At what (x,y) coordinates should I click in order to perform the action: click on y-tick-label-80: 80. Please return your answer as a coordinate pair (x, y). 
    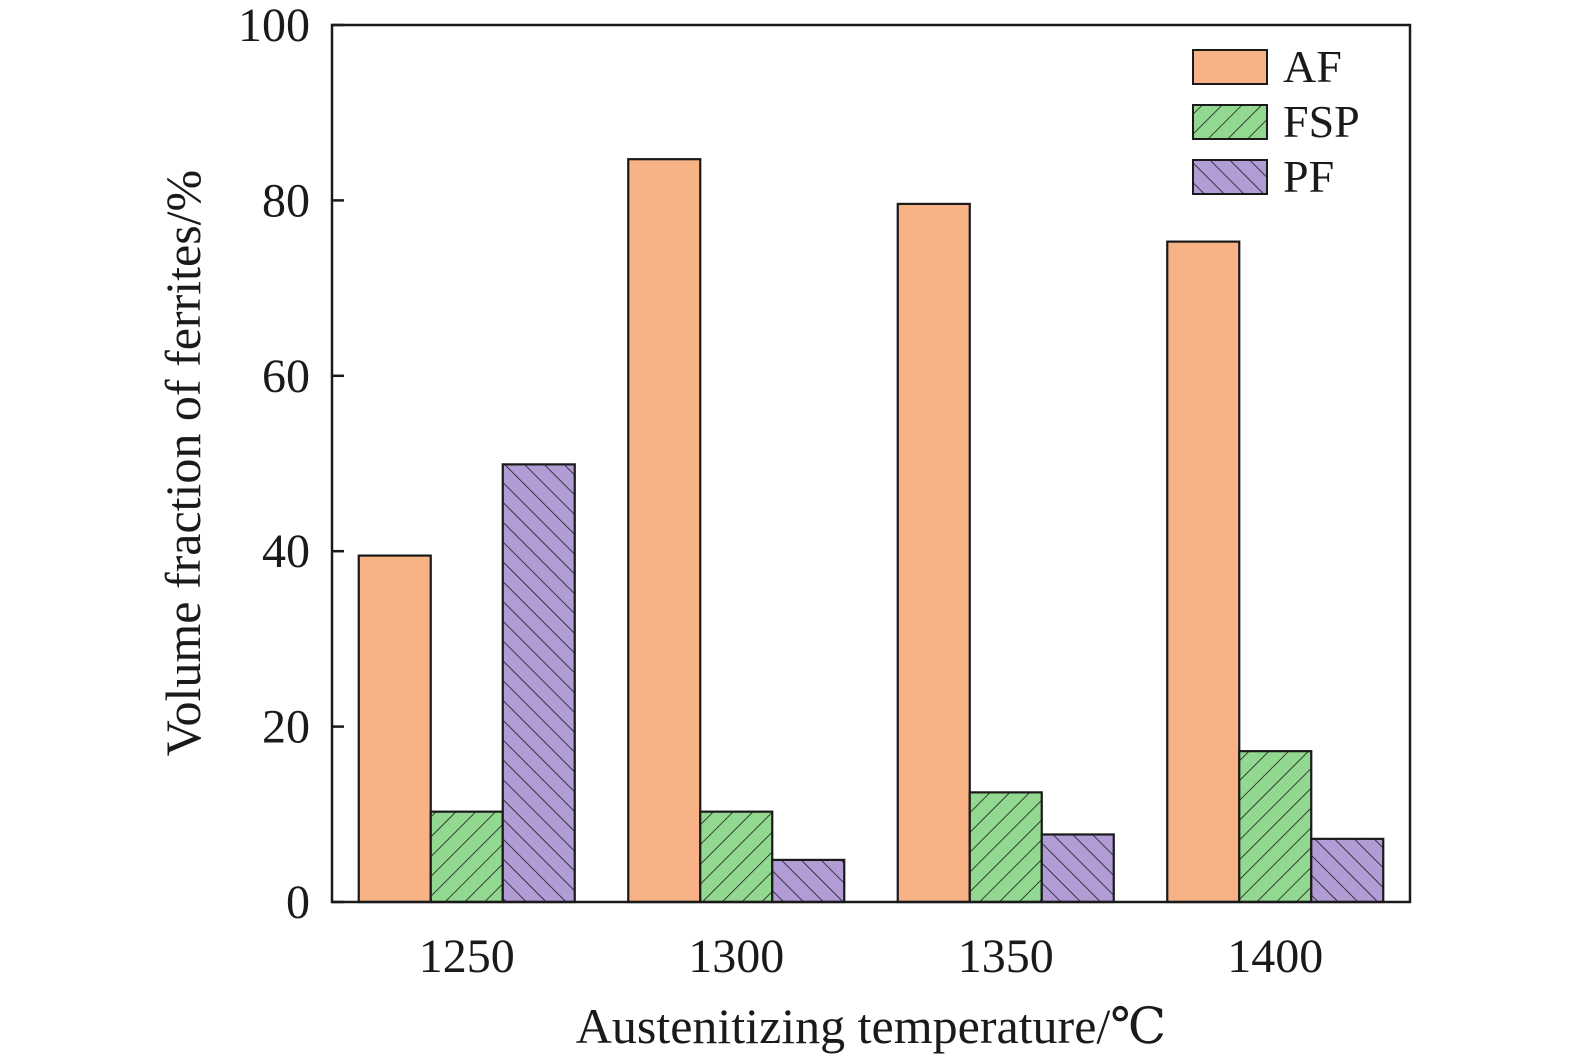
    Looking at the image, I should click on (286, 200).